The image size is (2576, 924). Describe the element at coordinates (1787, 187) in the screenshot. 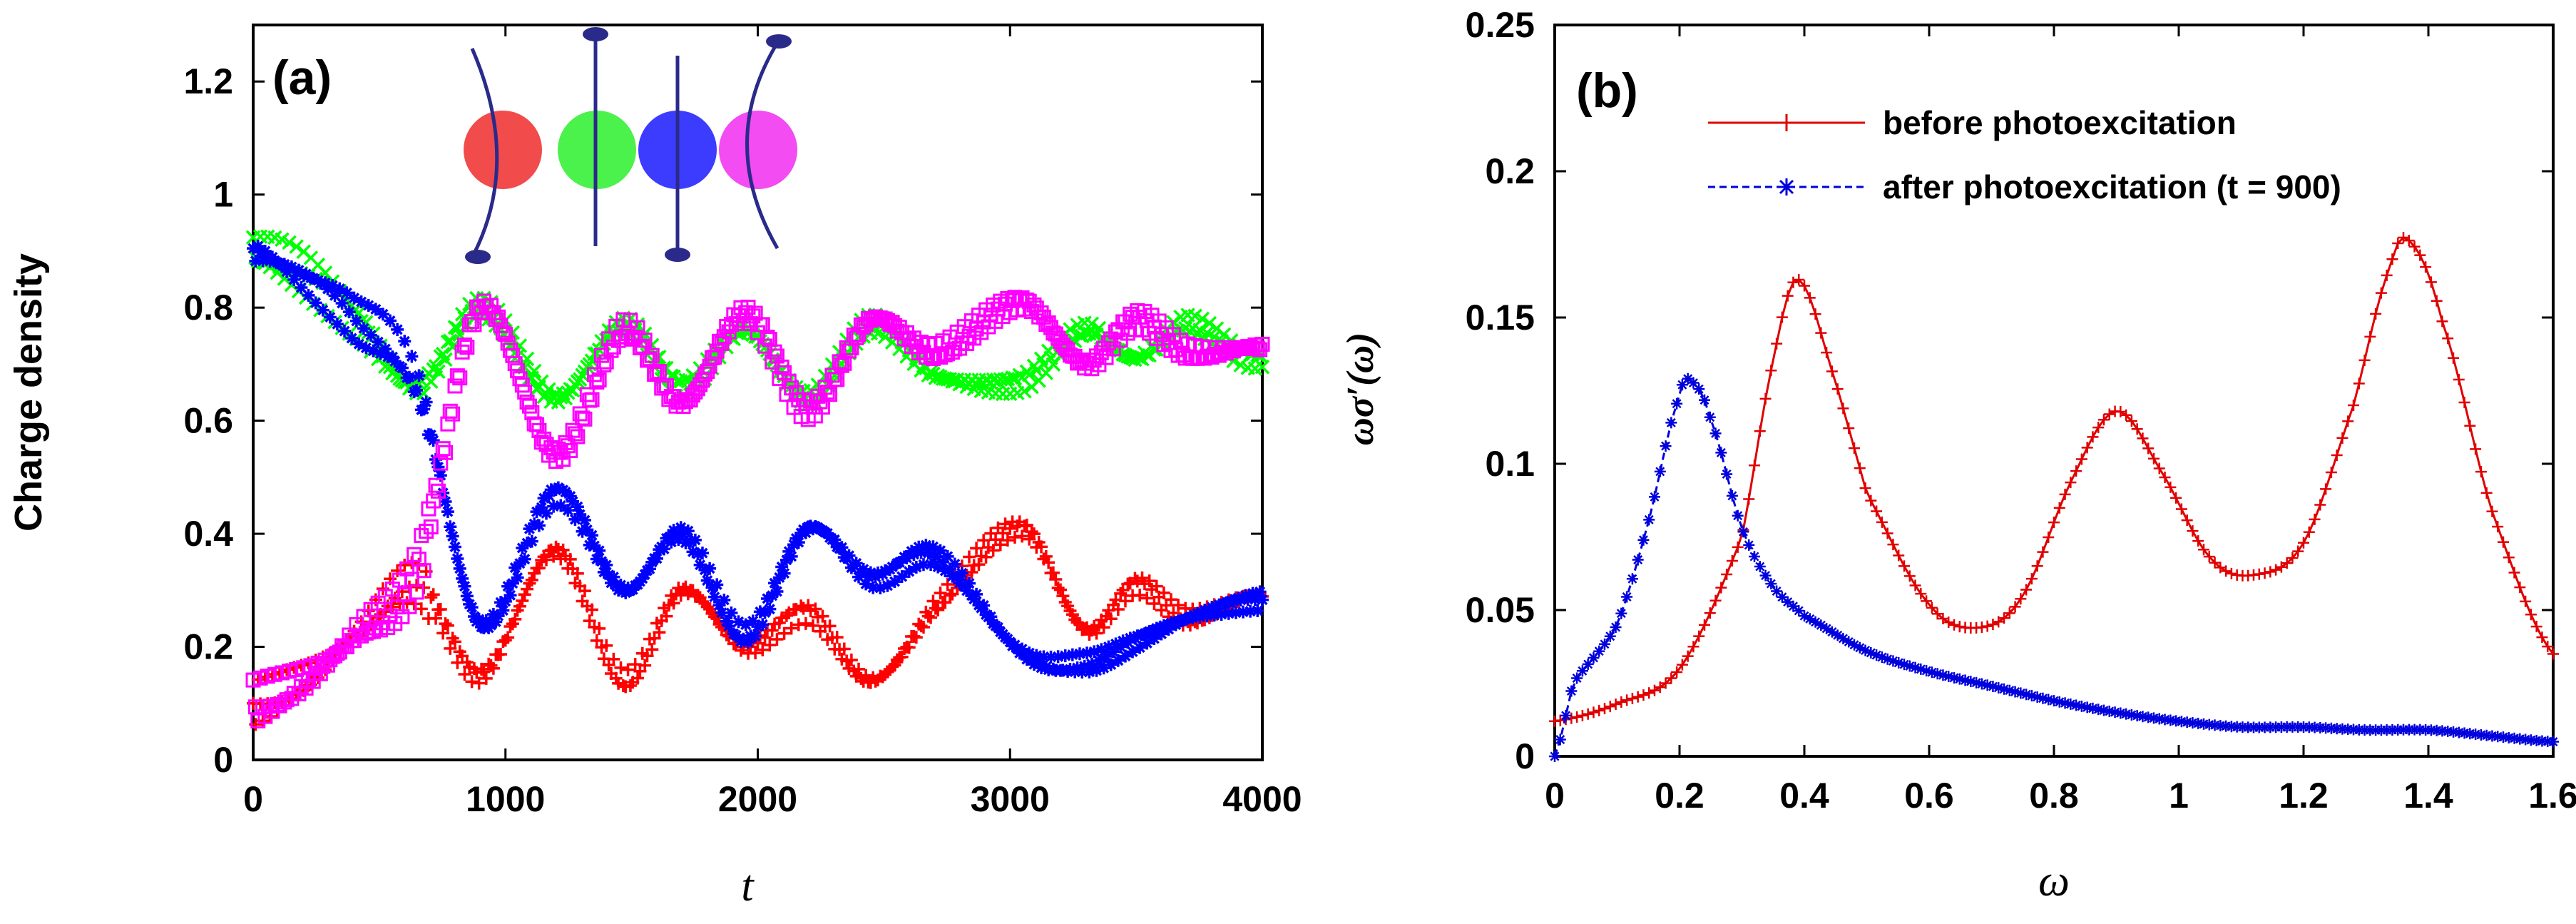

I see `legend-marker-after` at that location.